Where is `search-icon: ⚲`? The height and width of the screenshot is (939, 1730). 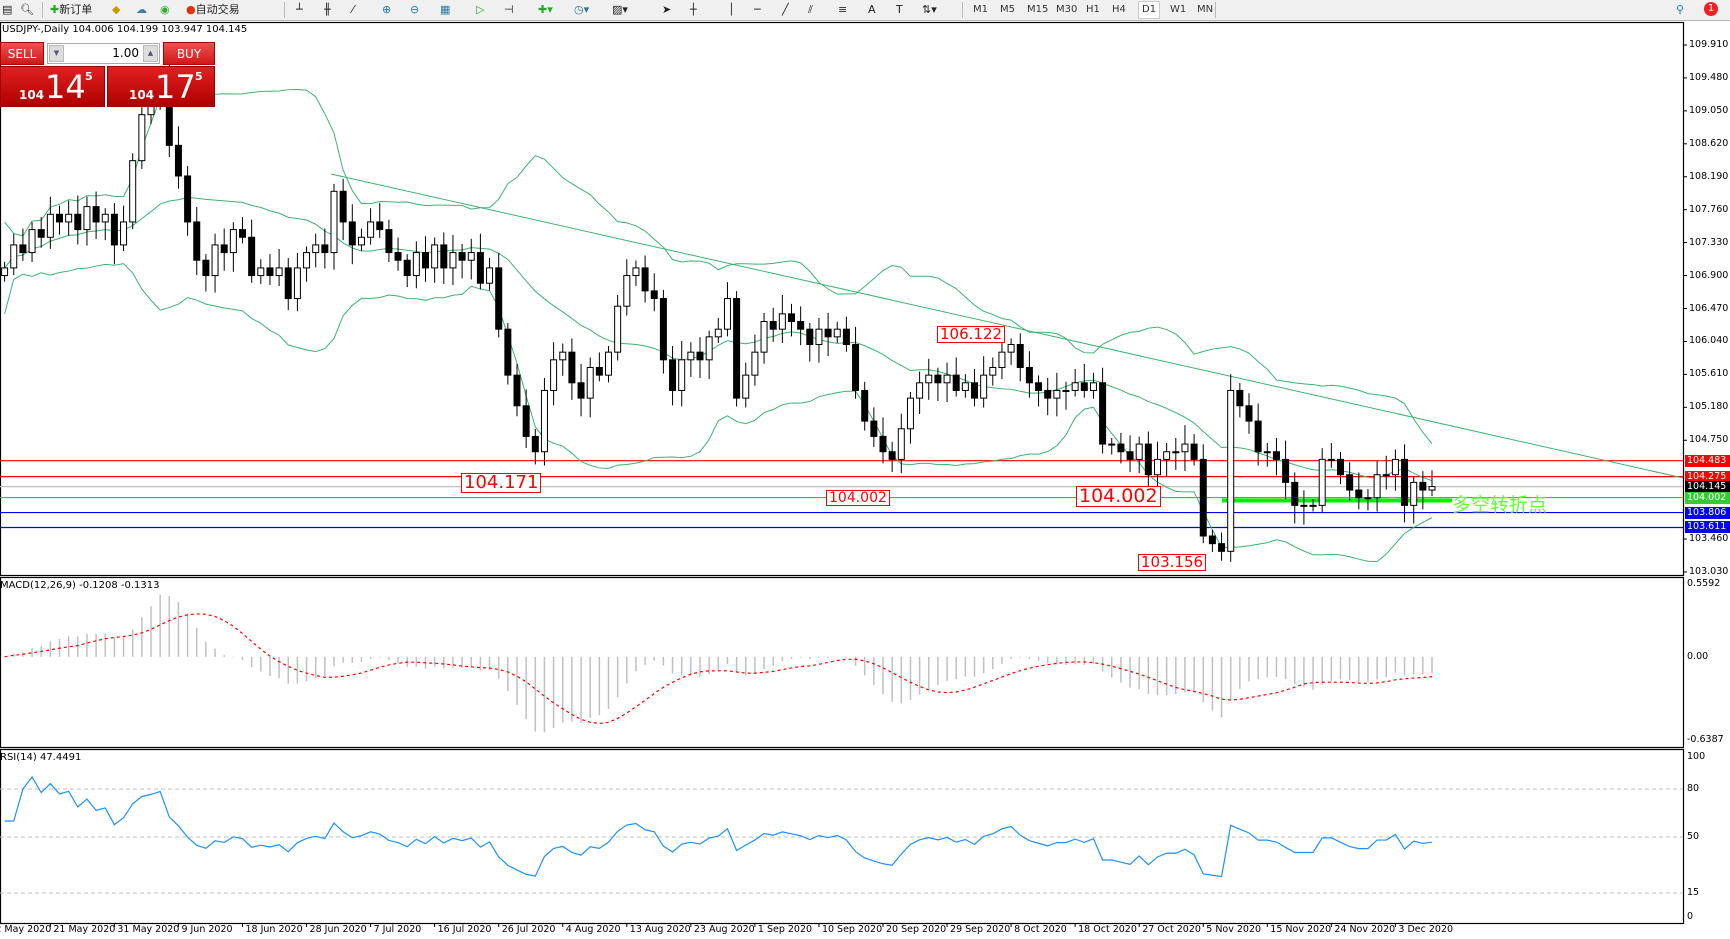 search-icon: ⚲ is located at coordinates (1680, 9).